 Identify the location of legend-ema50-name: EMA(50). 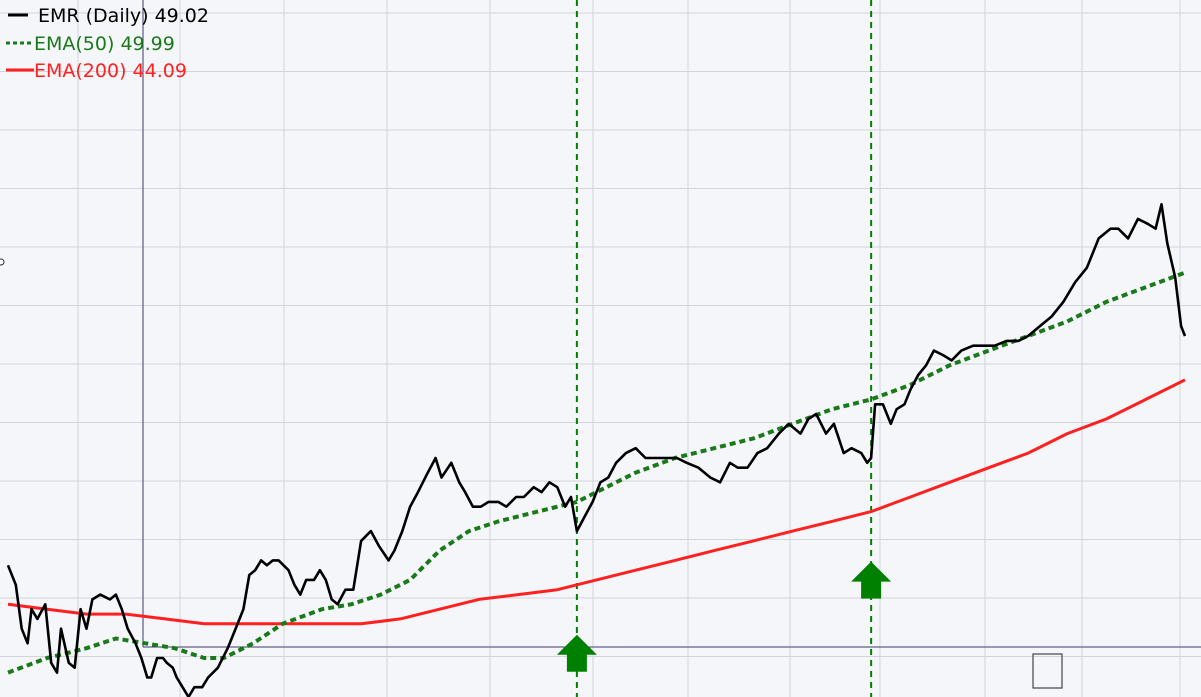
(74, 44).